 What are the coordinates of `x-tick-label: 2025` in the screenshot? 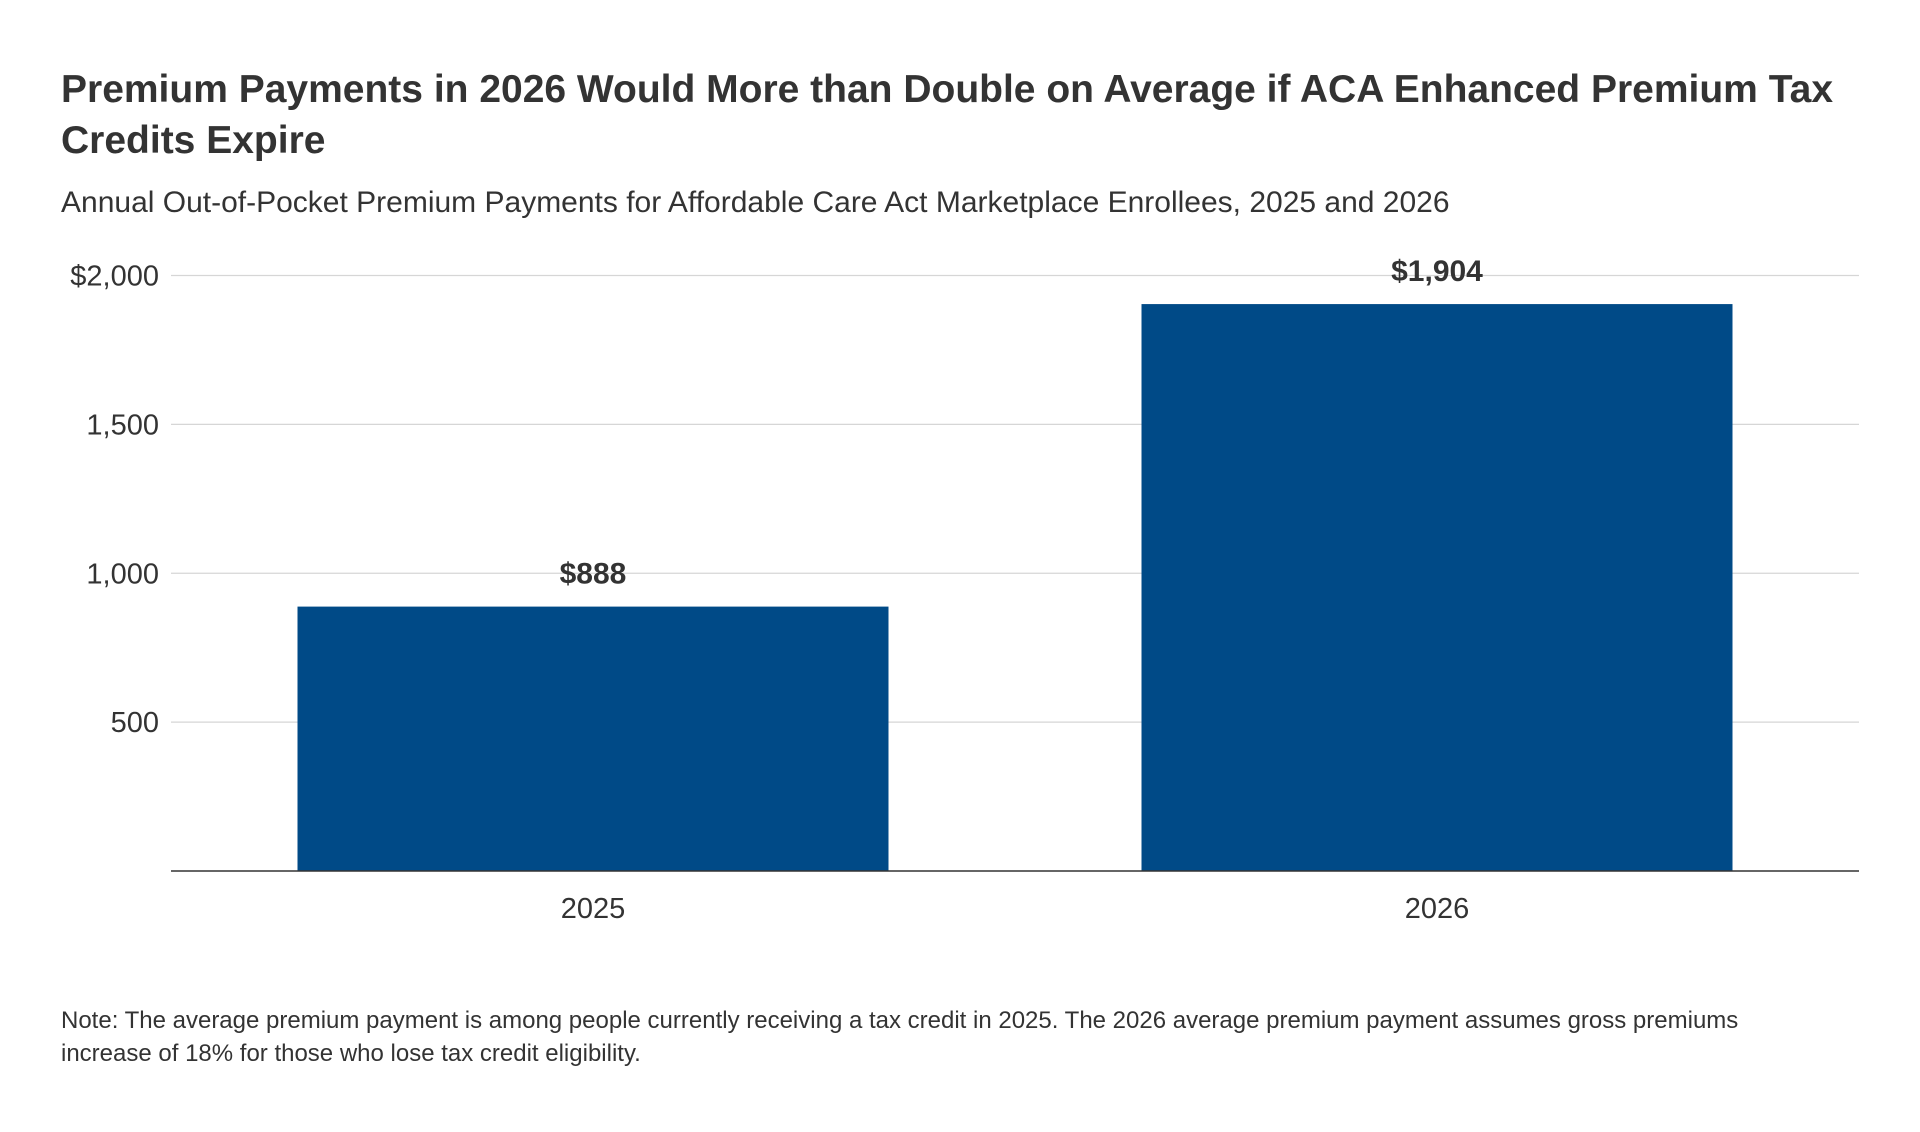 It's located at (593, 909).